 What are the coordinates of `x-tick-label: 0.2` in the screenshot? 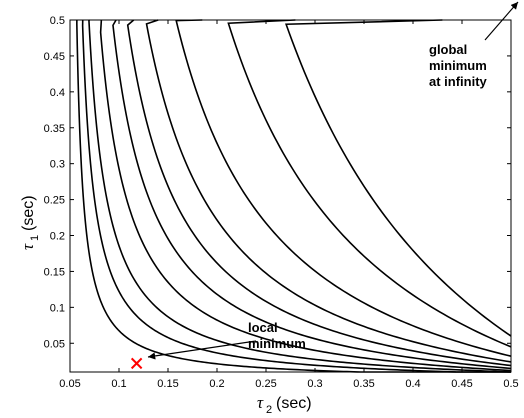 It's located at (216, 384).